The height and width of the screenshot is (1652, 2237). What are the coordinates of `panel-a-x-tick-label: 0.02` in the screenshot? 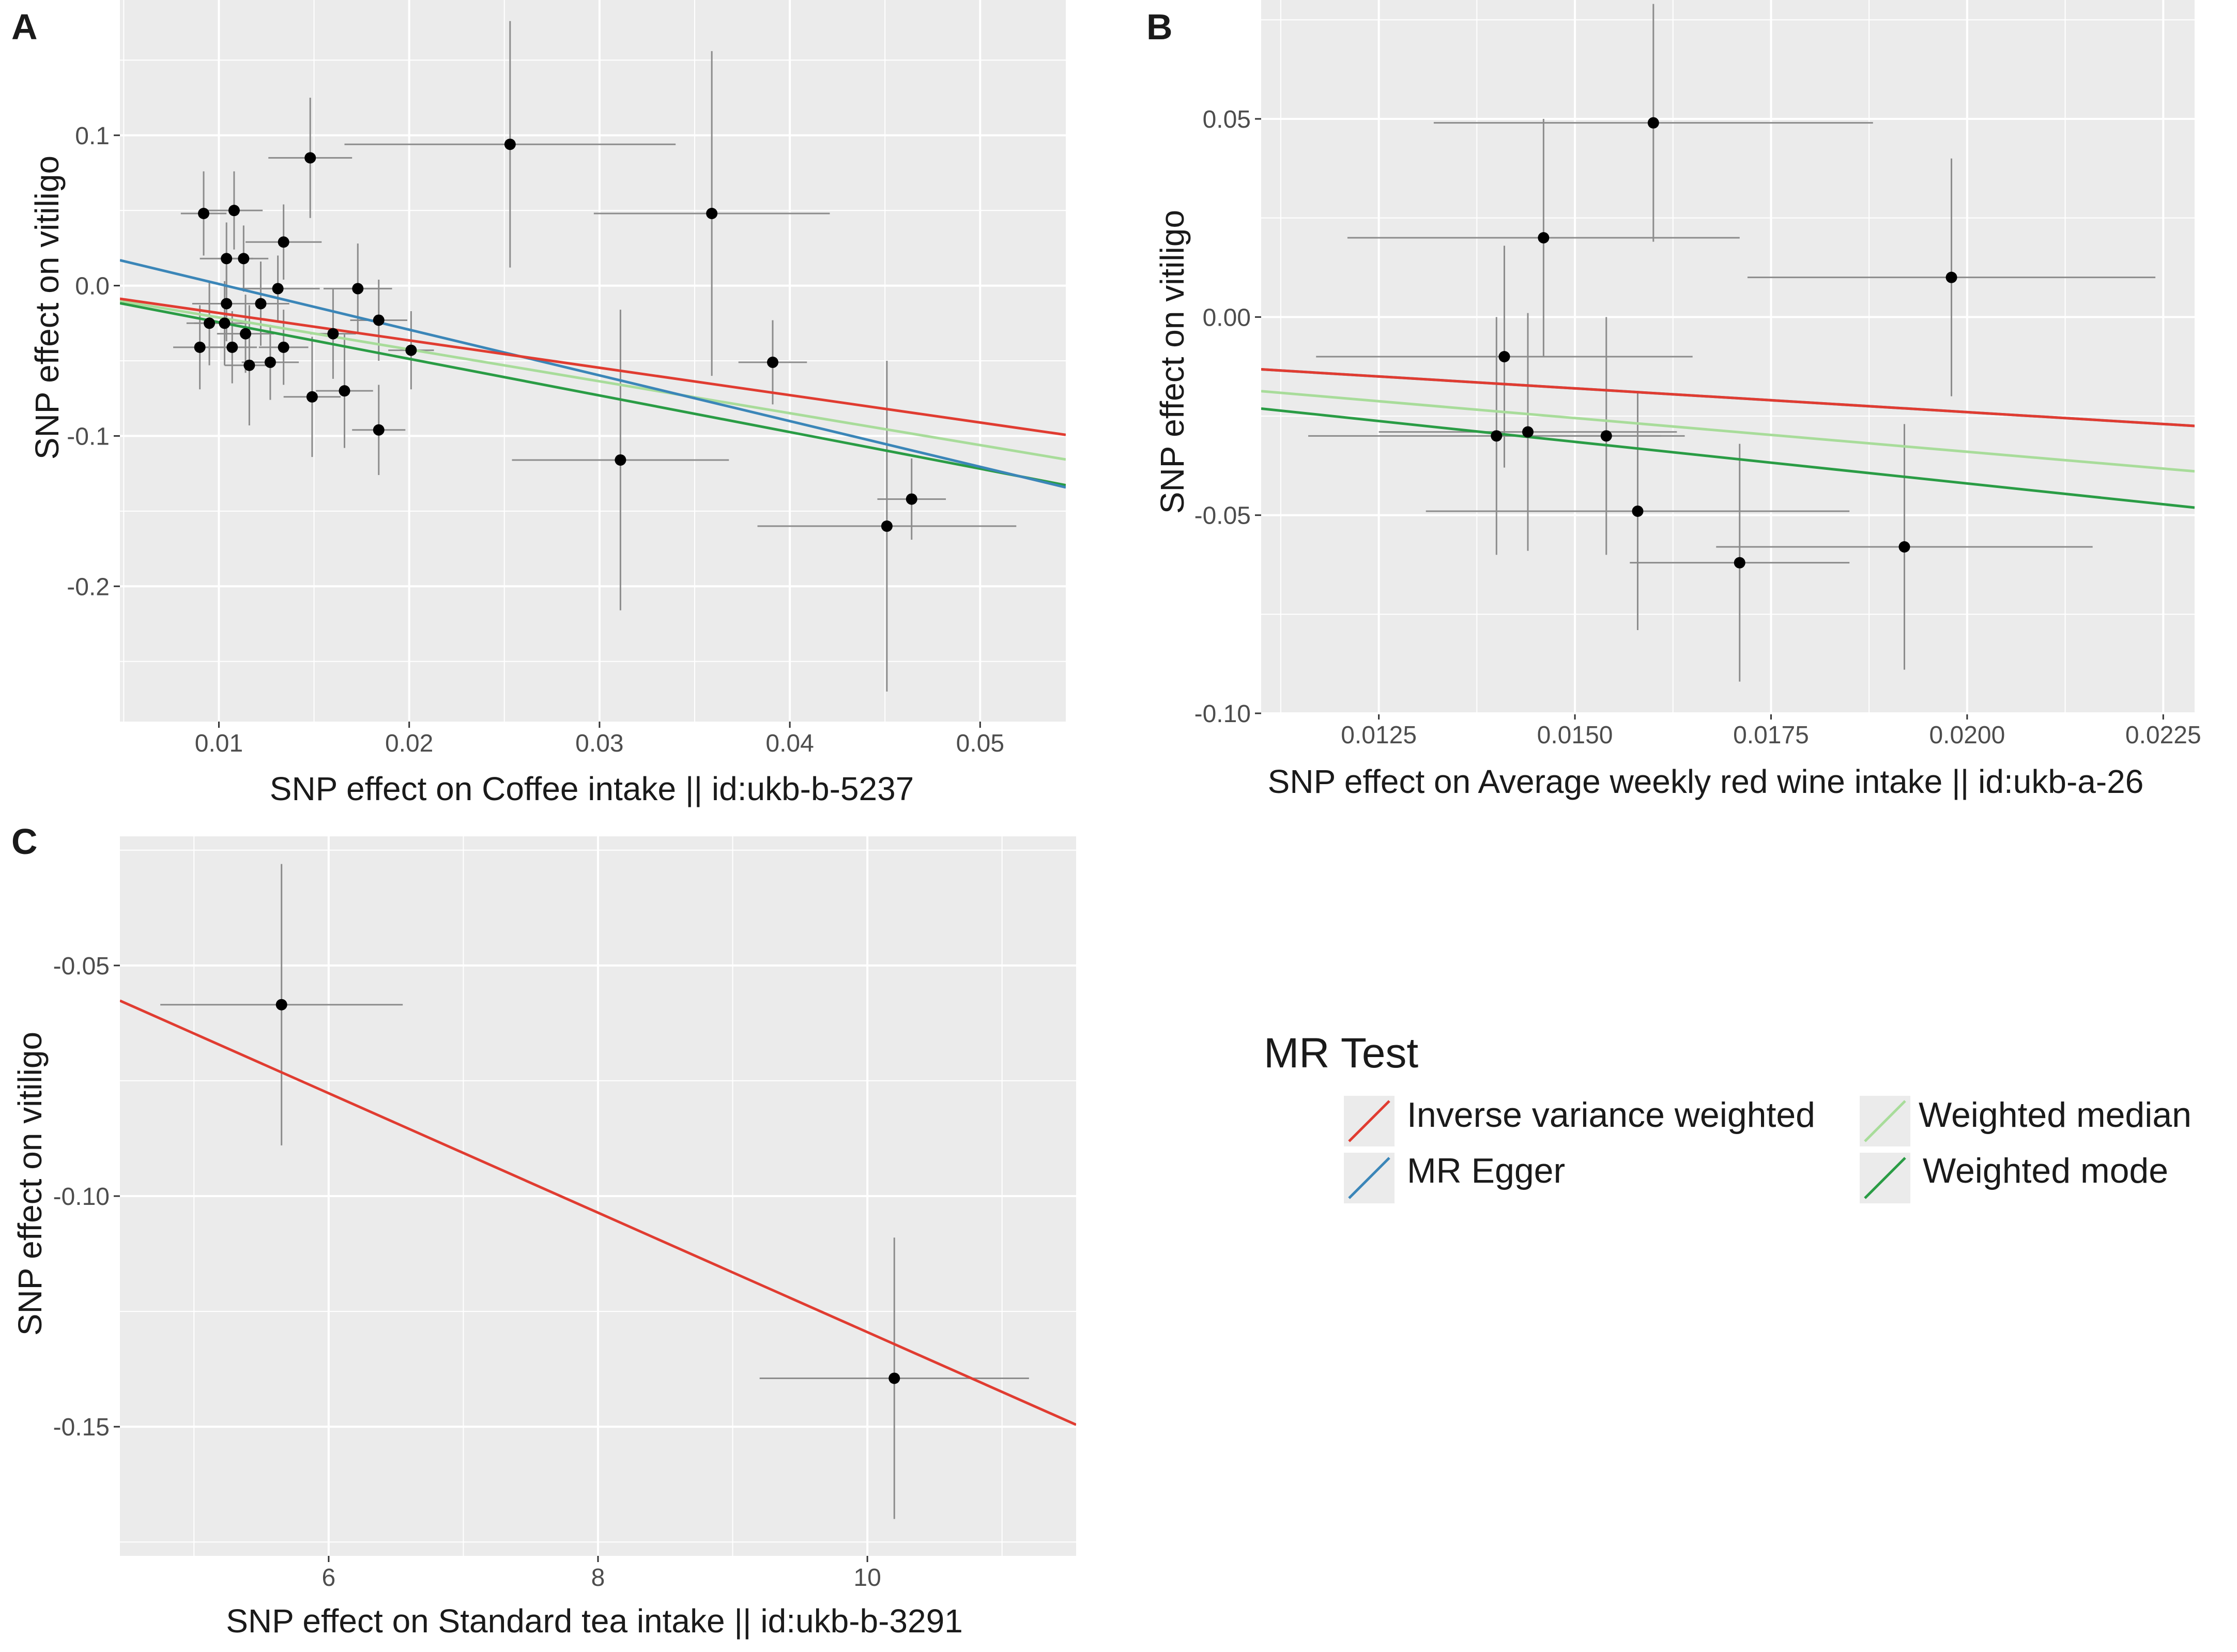 It's located at (409, 743).